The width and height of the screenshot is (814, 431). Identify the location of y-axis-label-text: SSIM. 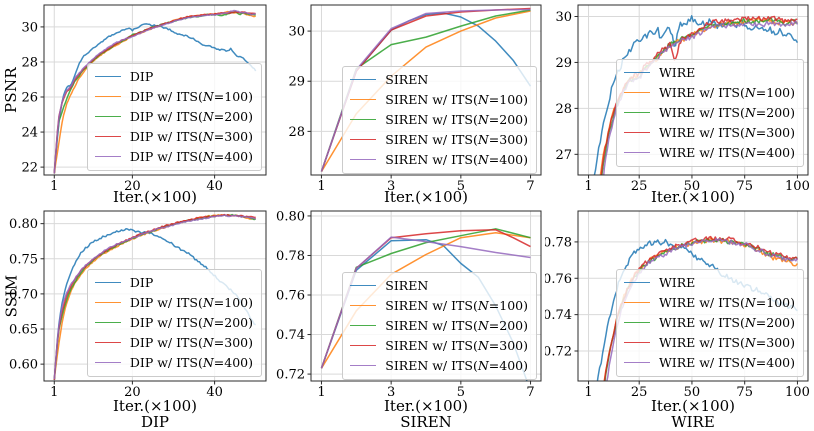
(11, 296).